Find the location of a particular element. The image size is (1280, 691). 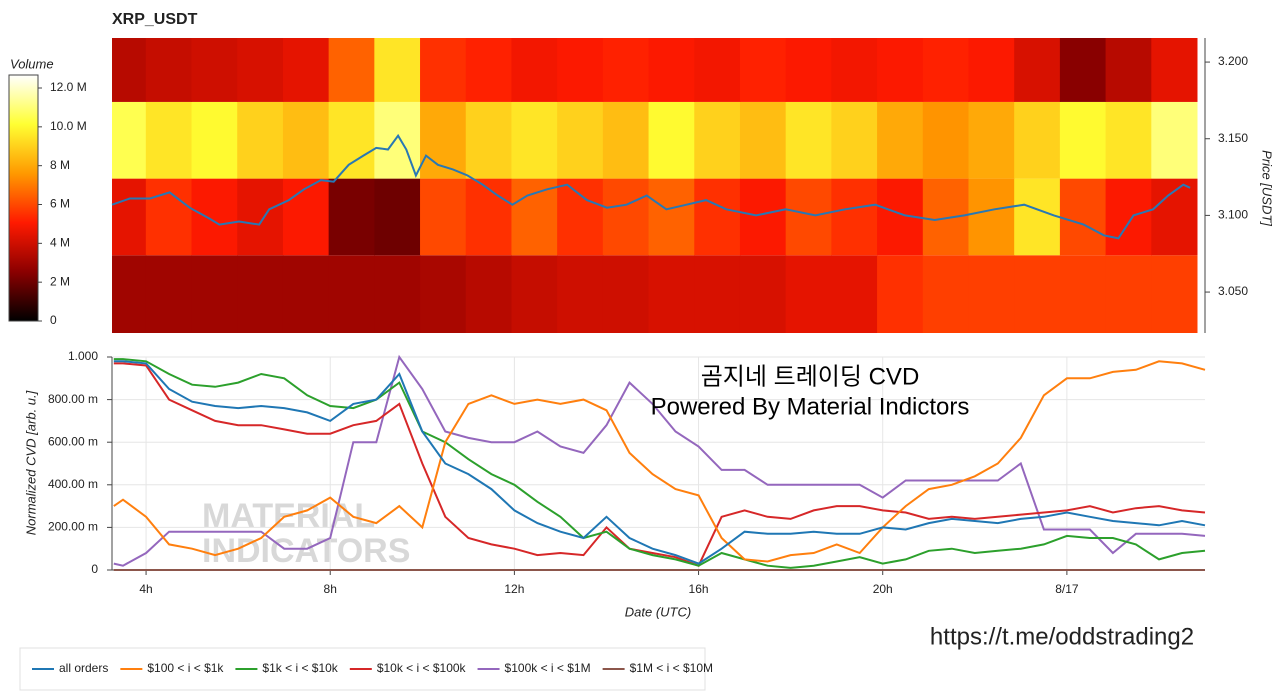

legend-label: $100 < i < $1k is located at coordinates (185, 668).